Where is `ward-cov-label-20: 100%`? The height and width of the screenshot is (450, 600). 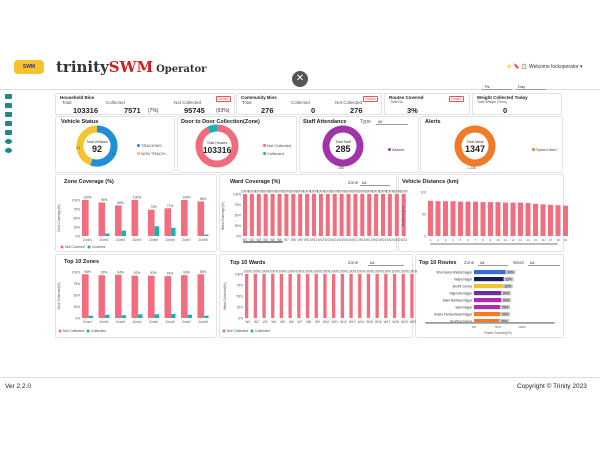
ward-cov-label-20: 100% is located at coordinates (383, 192).